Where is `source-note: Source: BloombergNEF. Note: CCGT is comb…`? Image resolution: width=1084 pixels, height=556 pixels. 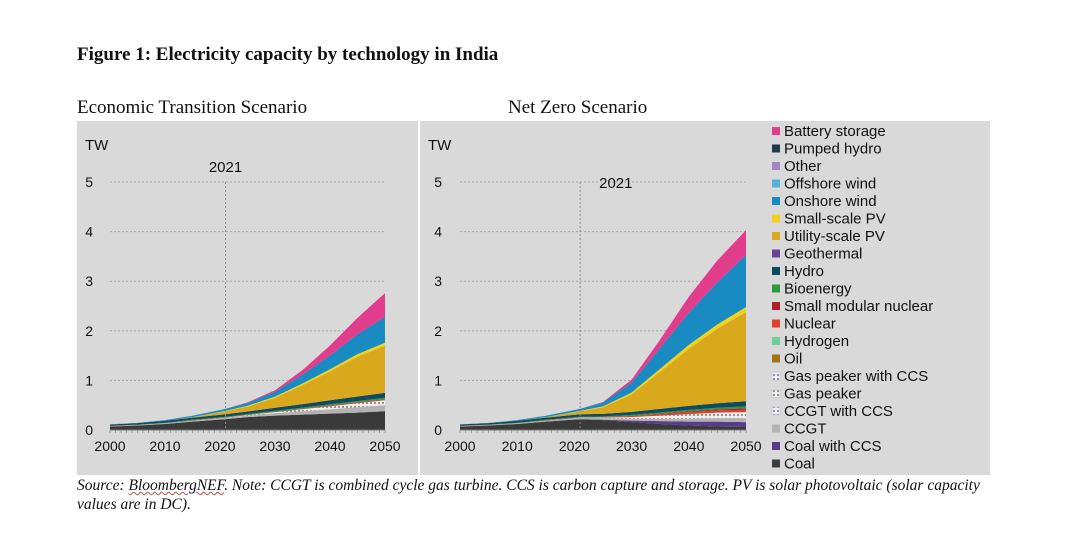 source-note: Source: BloombergNEF. Note: CCGT is comb… is located at coordinates (542, 495).